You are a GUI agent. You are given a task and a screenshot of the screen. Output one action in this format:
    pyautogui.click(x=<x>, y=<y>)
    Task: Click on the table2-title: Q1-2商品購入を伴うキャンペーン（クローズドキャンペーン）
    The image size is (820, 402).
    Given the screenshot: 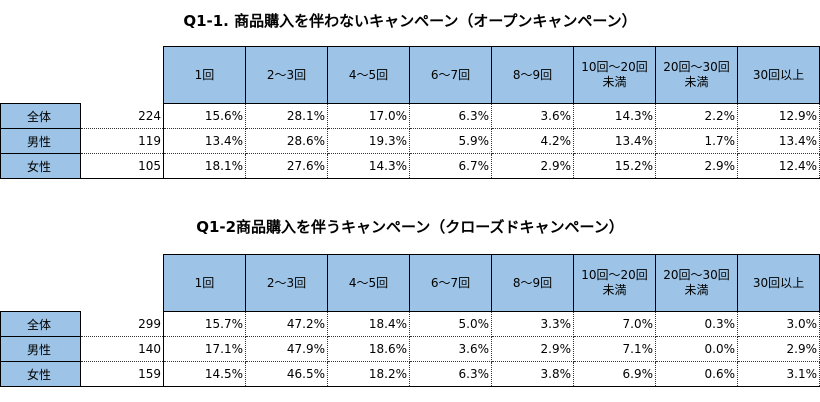 What is the action you would take?
    pyautogui.click(x=410, y=227)
    